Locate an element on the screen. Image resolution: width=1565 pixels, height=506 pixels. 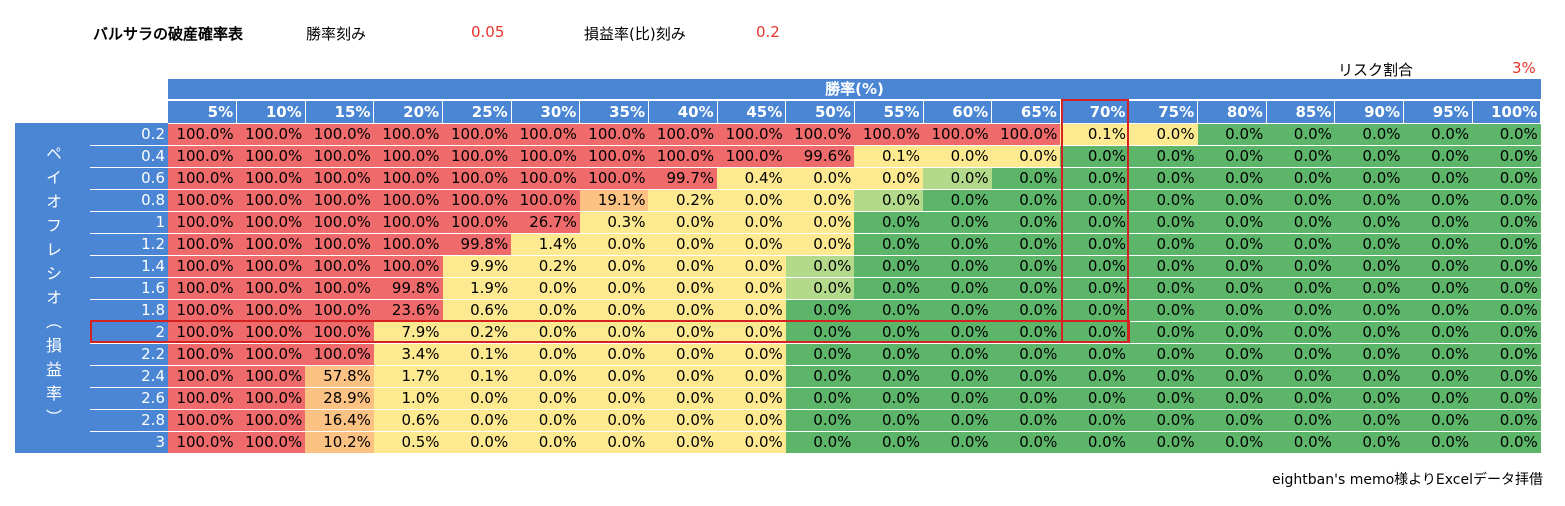
row-header: 0.8 is located at coordinates (129, 200).